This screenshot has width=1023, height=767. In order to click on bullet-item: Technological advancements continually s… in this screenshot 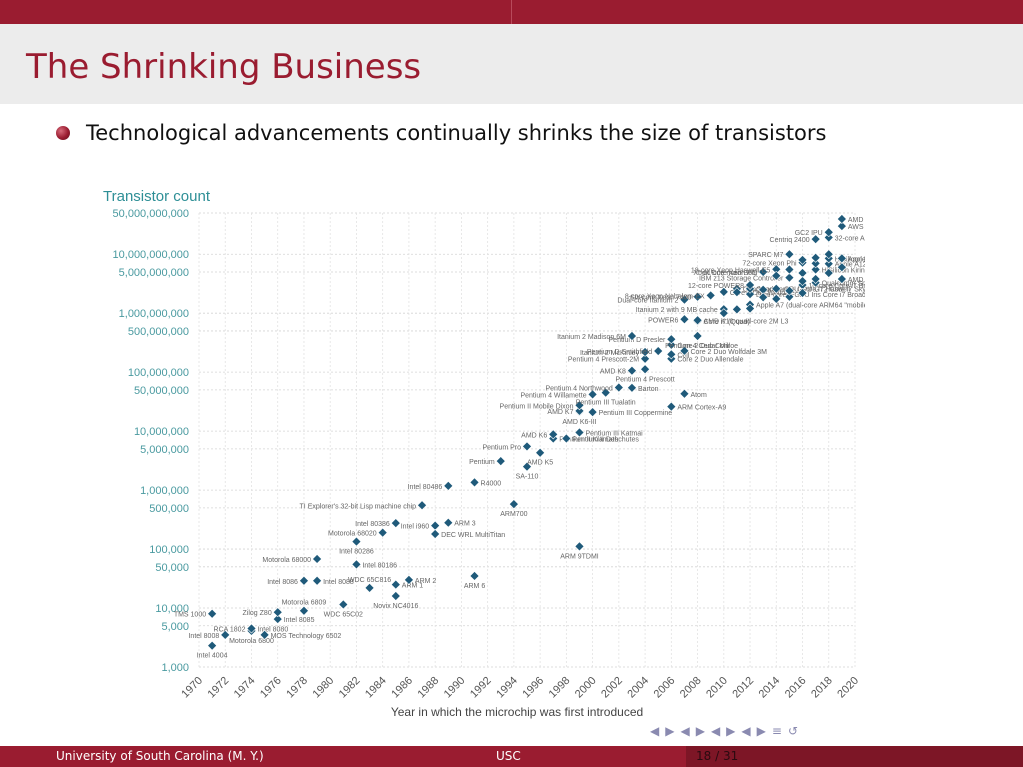, I will do `click(441, 133)`.